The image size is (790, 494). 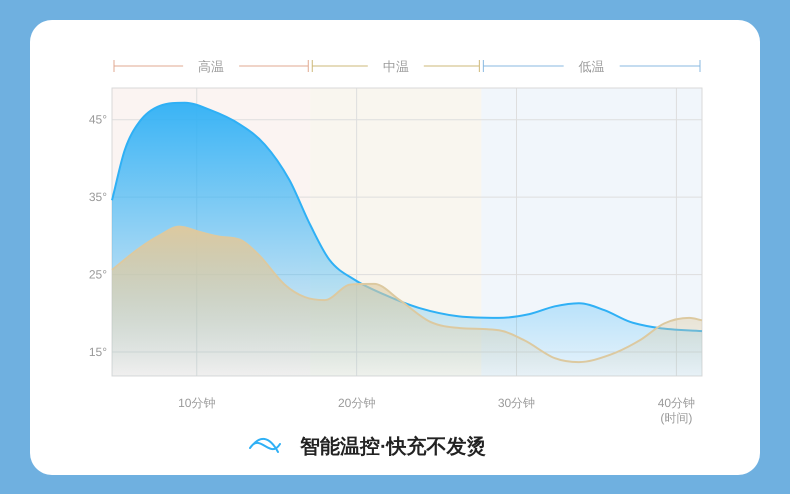 What do you see at coordinates (395, 66) in the screenshot?
I see `legend-label: 中温` at bounding box center [395, 66].